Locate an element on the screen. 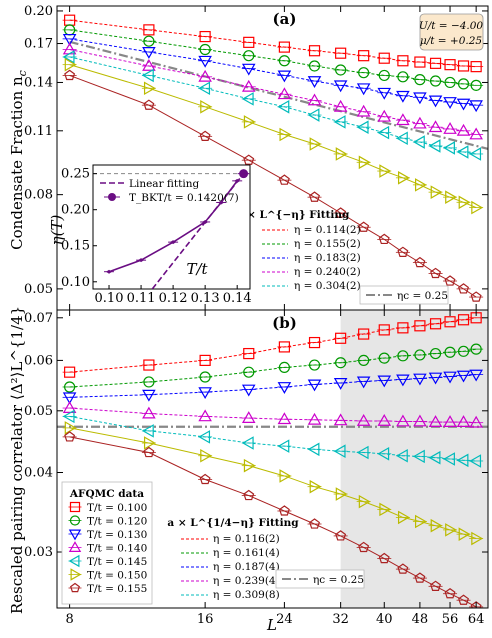  inset-data-line is located at coordinates (173, 226).